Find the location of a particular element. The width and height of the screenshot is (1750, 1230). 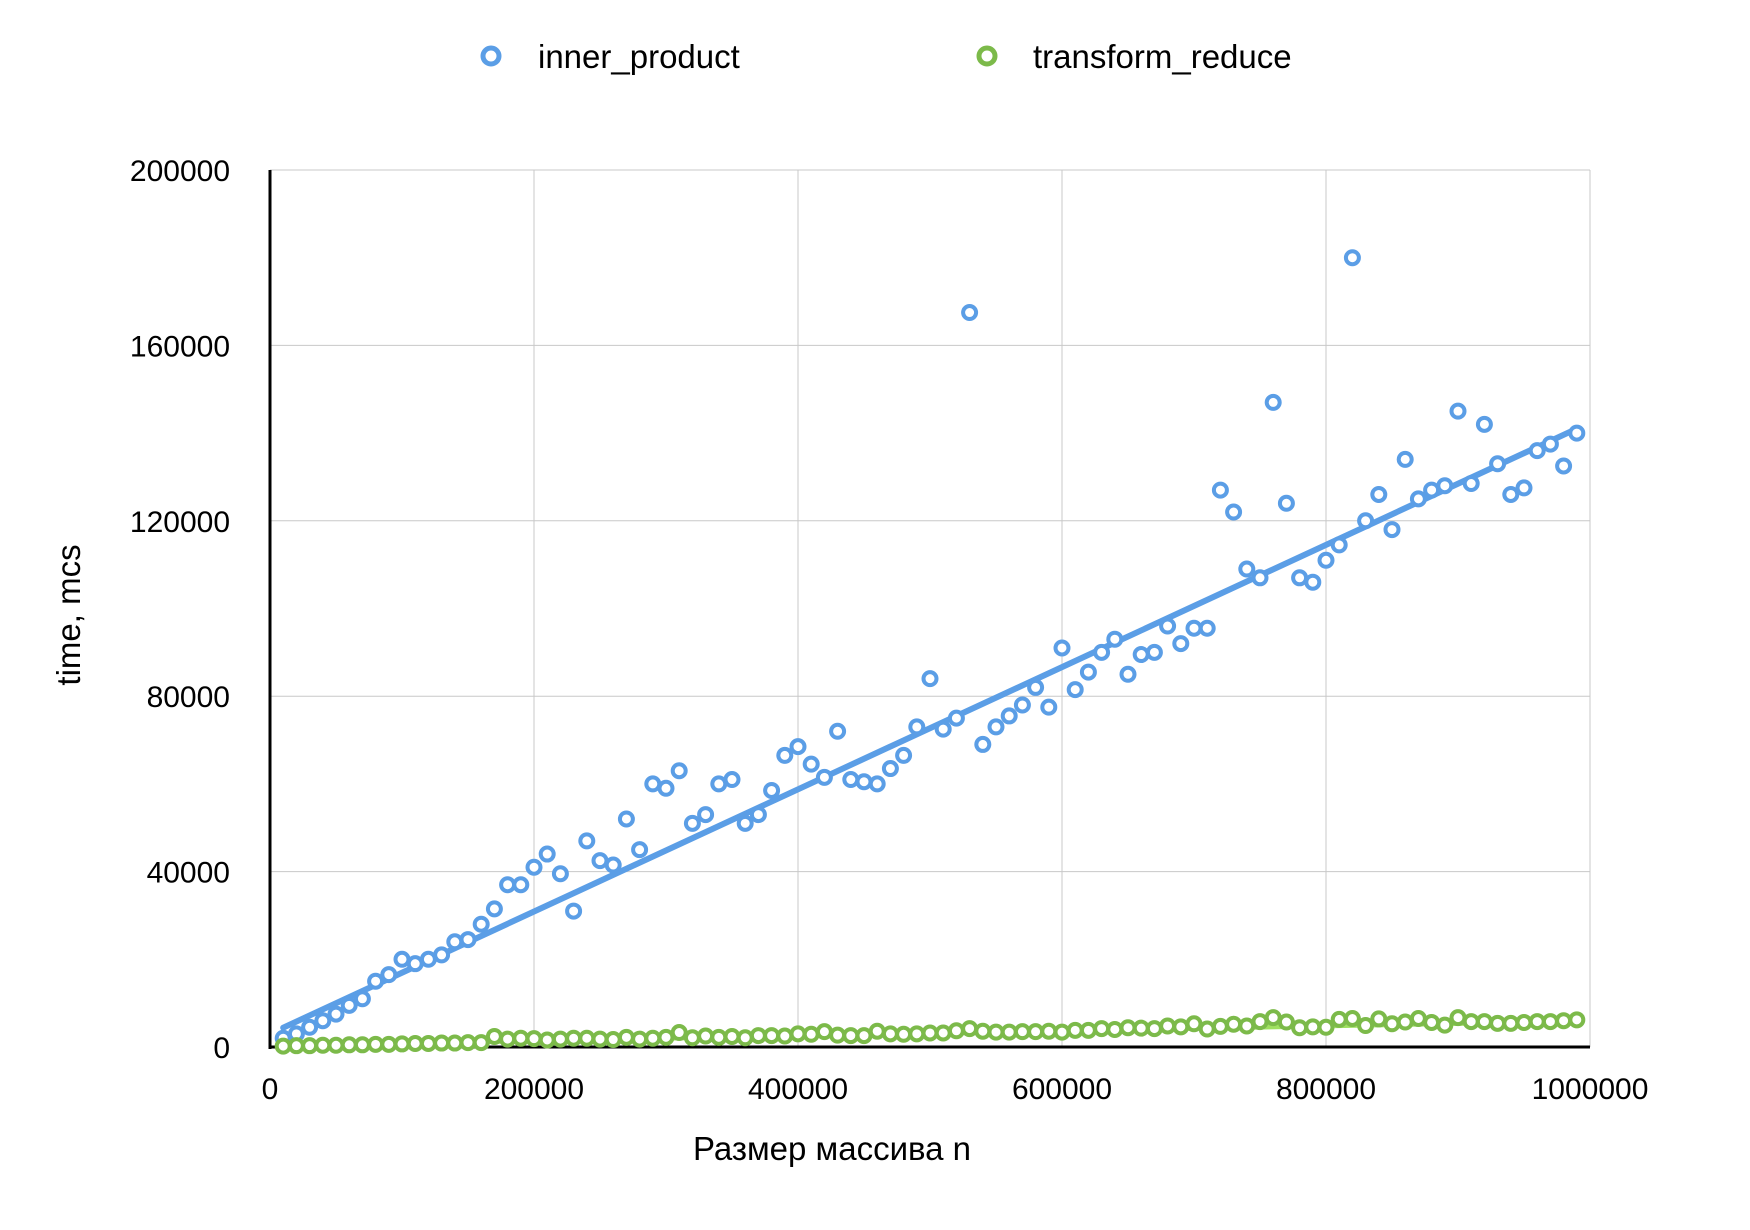

y-tick-label: 0 is located at coordinates (221, 1048).